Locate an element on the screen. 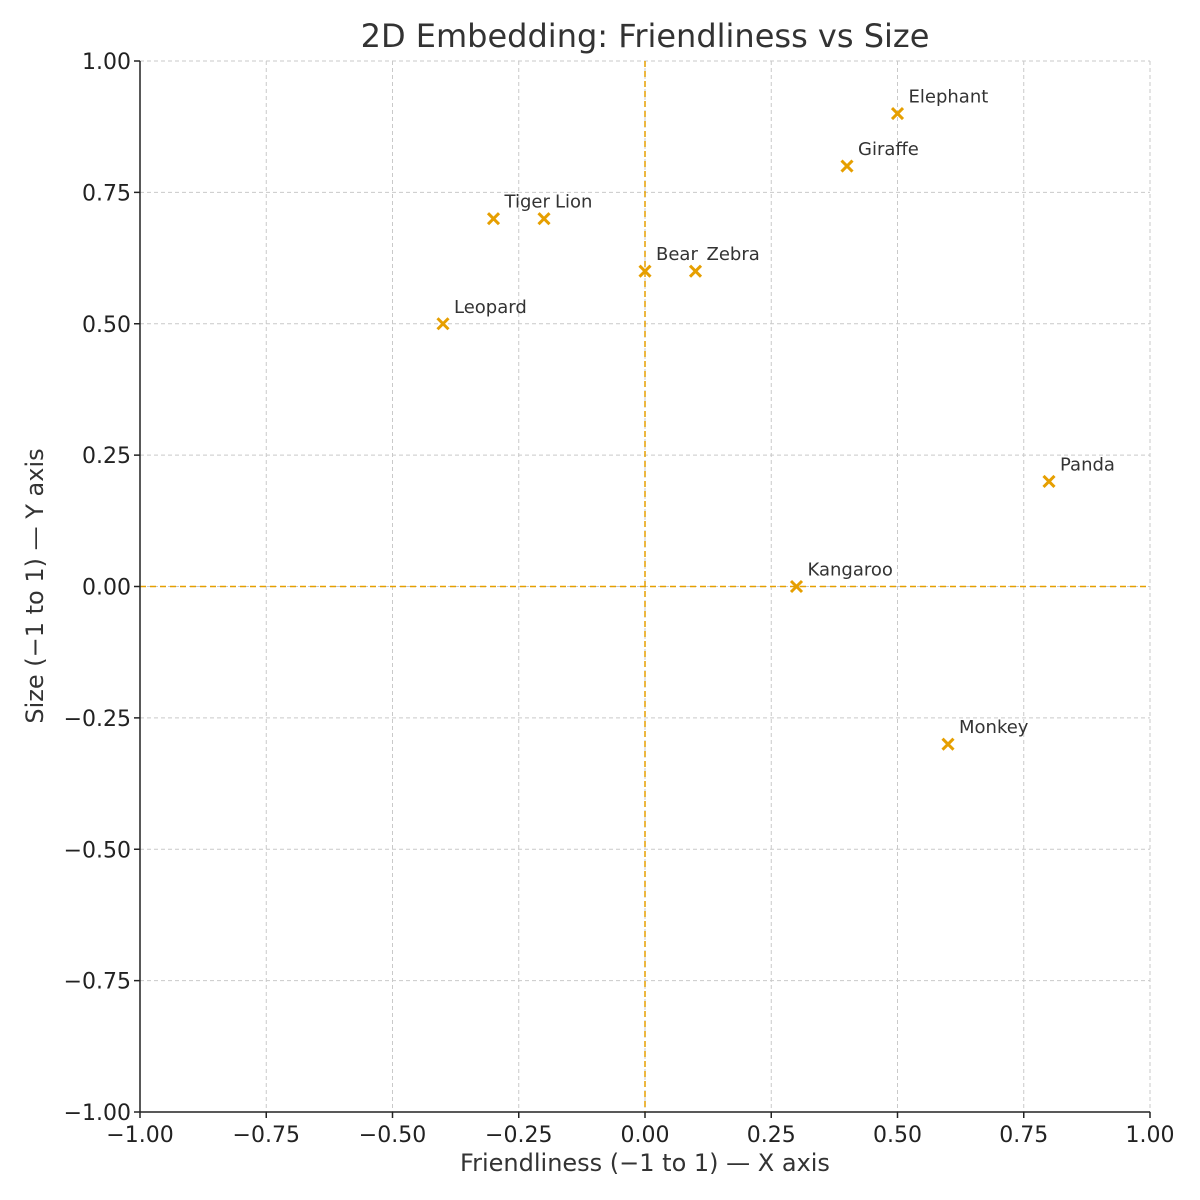  point-label-lion: Lion is located at coordinates (573, 202).